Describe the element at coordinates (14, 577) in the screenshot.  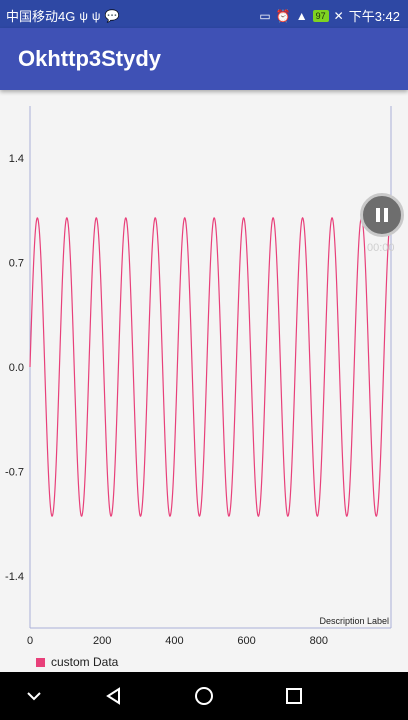
I see `y-tick-label: -1.4` at that location.